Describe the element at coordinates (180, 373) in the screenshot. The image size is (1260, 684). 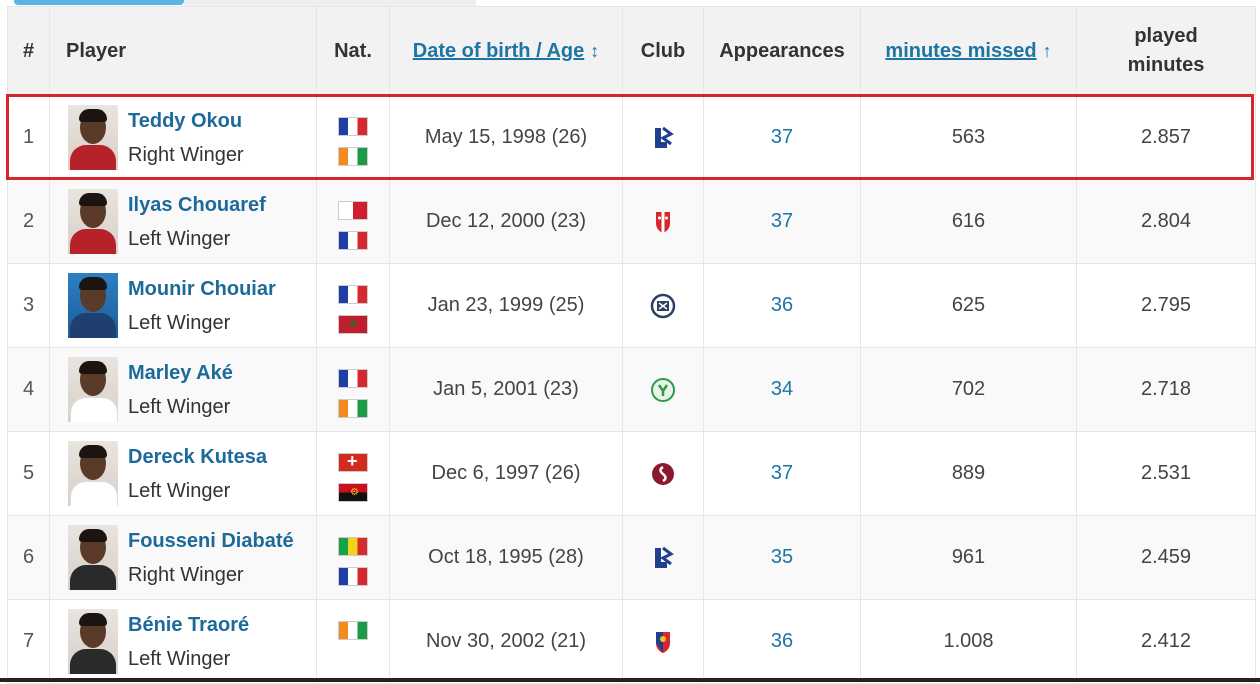
I see `player-name-link: Marley Aké` at that location.